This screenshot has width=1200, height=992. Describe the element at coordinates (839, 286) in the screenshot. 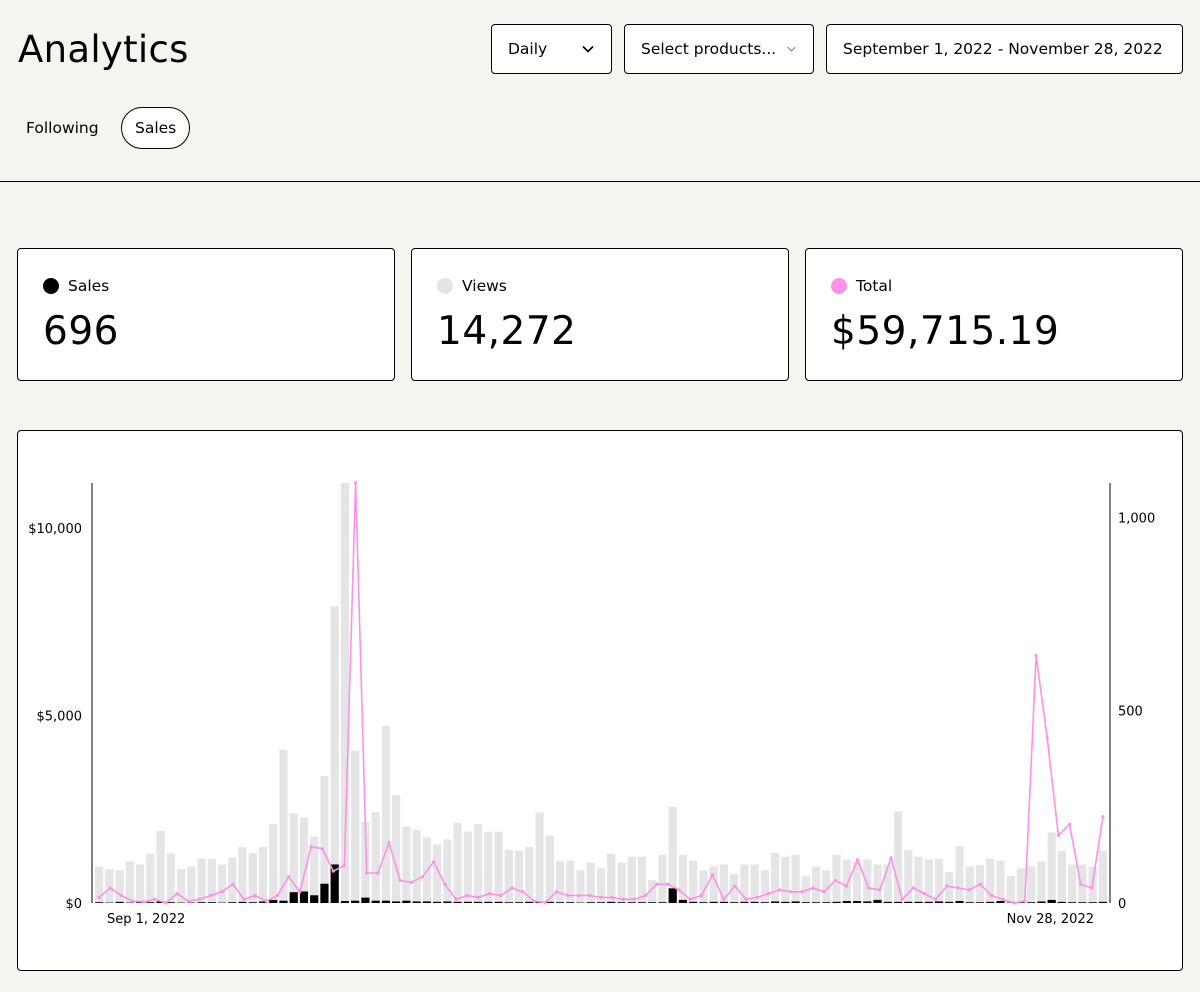

I see `total-legend-dot` at that location.